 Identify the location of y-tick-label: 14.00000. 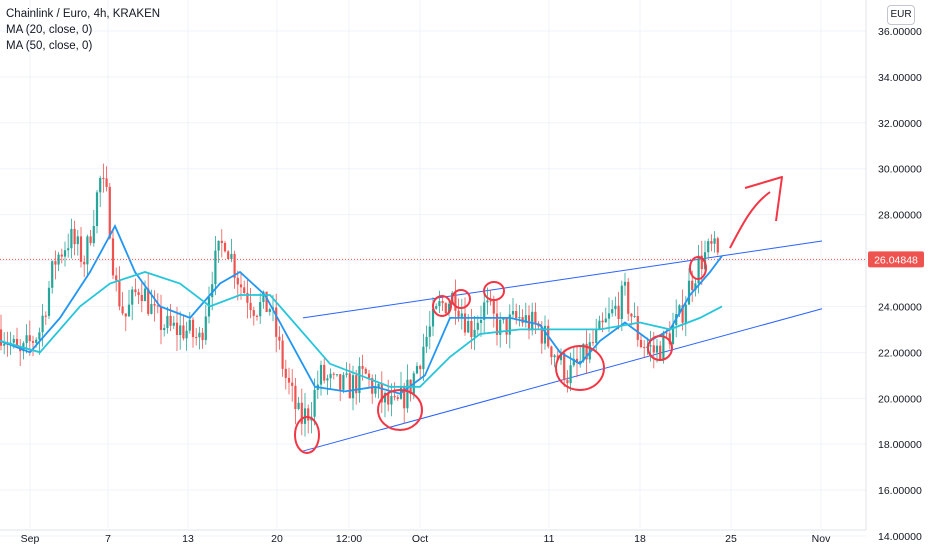
(900, 537).